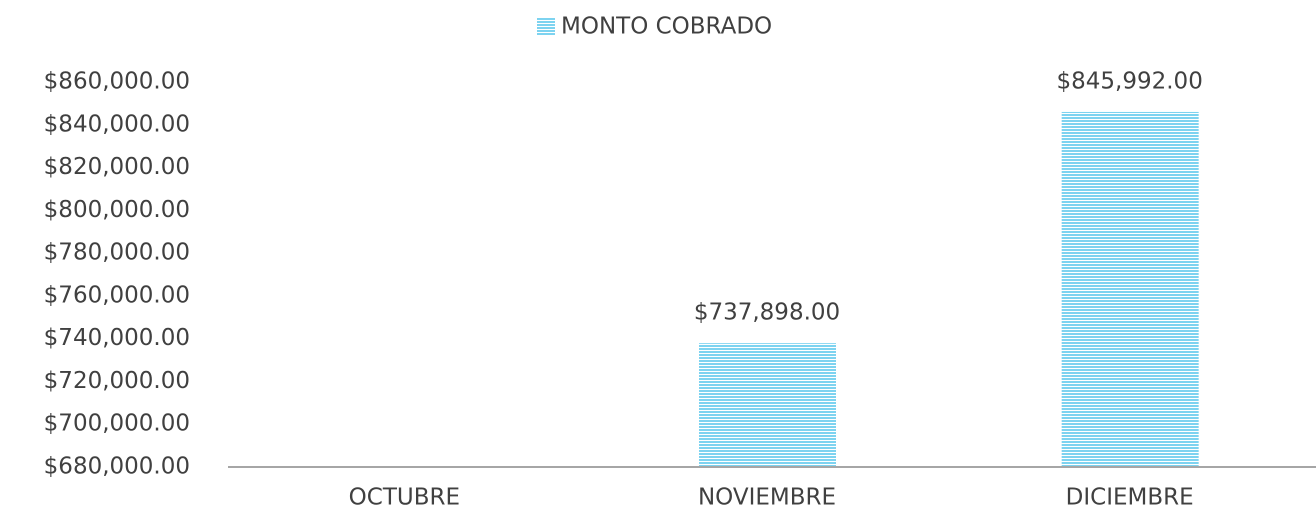 The height and width of the screenshot is (523, 1316). Describe the element at coordinates (117, 424) in the screenshot. I see `y-tick-label: $700,000.00` at that location.